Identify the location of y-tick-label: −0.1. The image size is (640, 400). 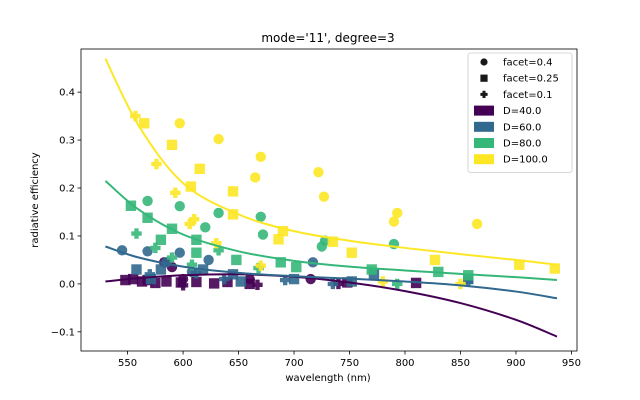
(63, 332).